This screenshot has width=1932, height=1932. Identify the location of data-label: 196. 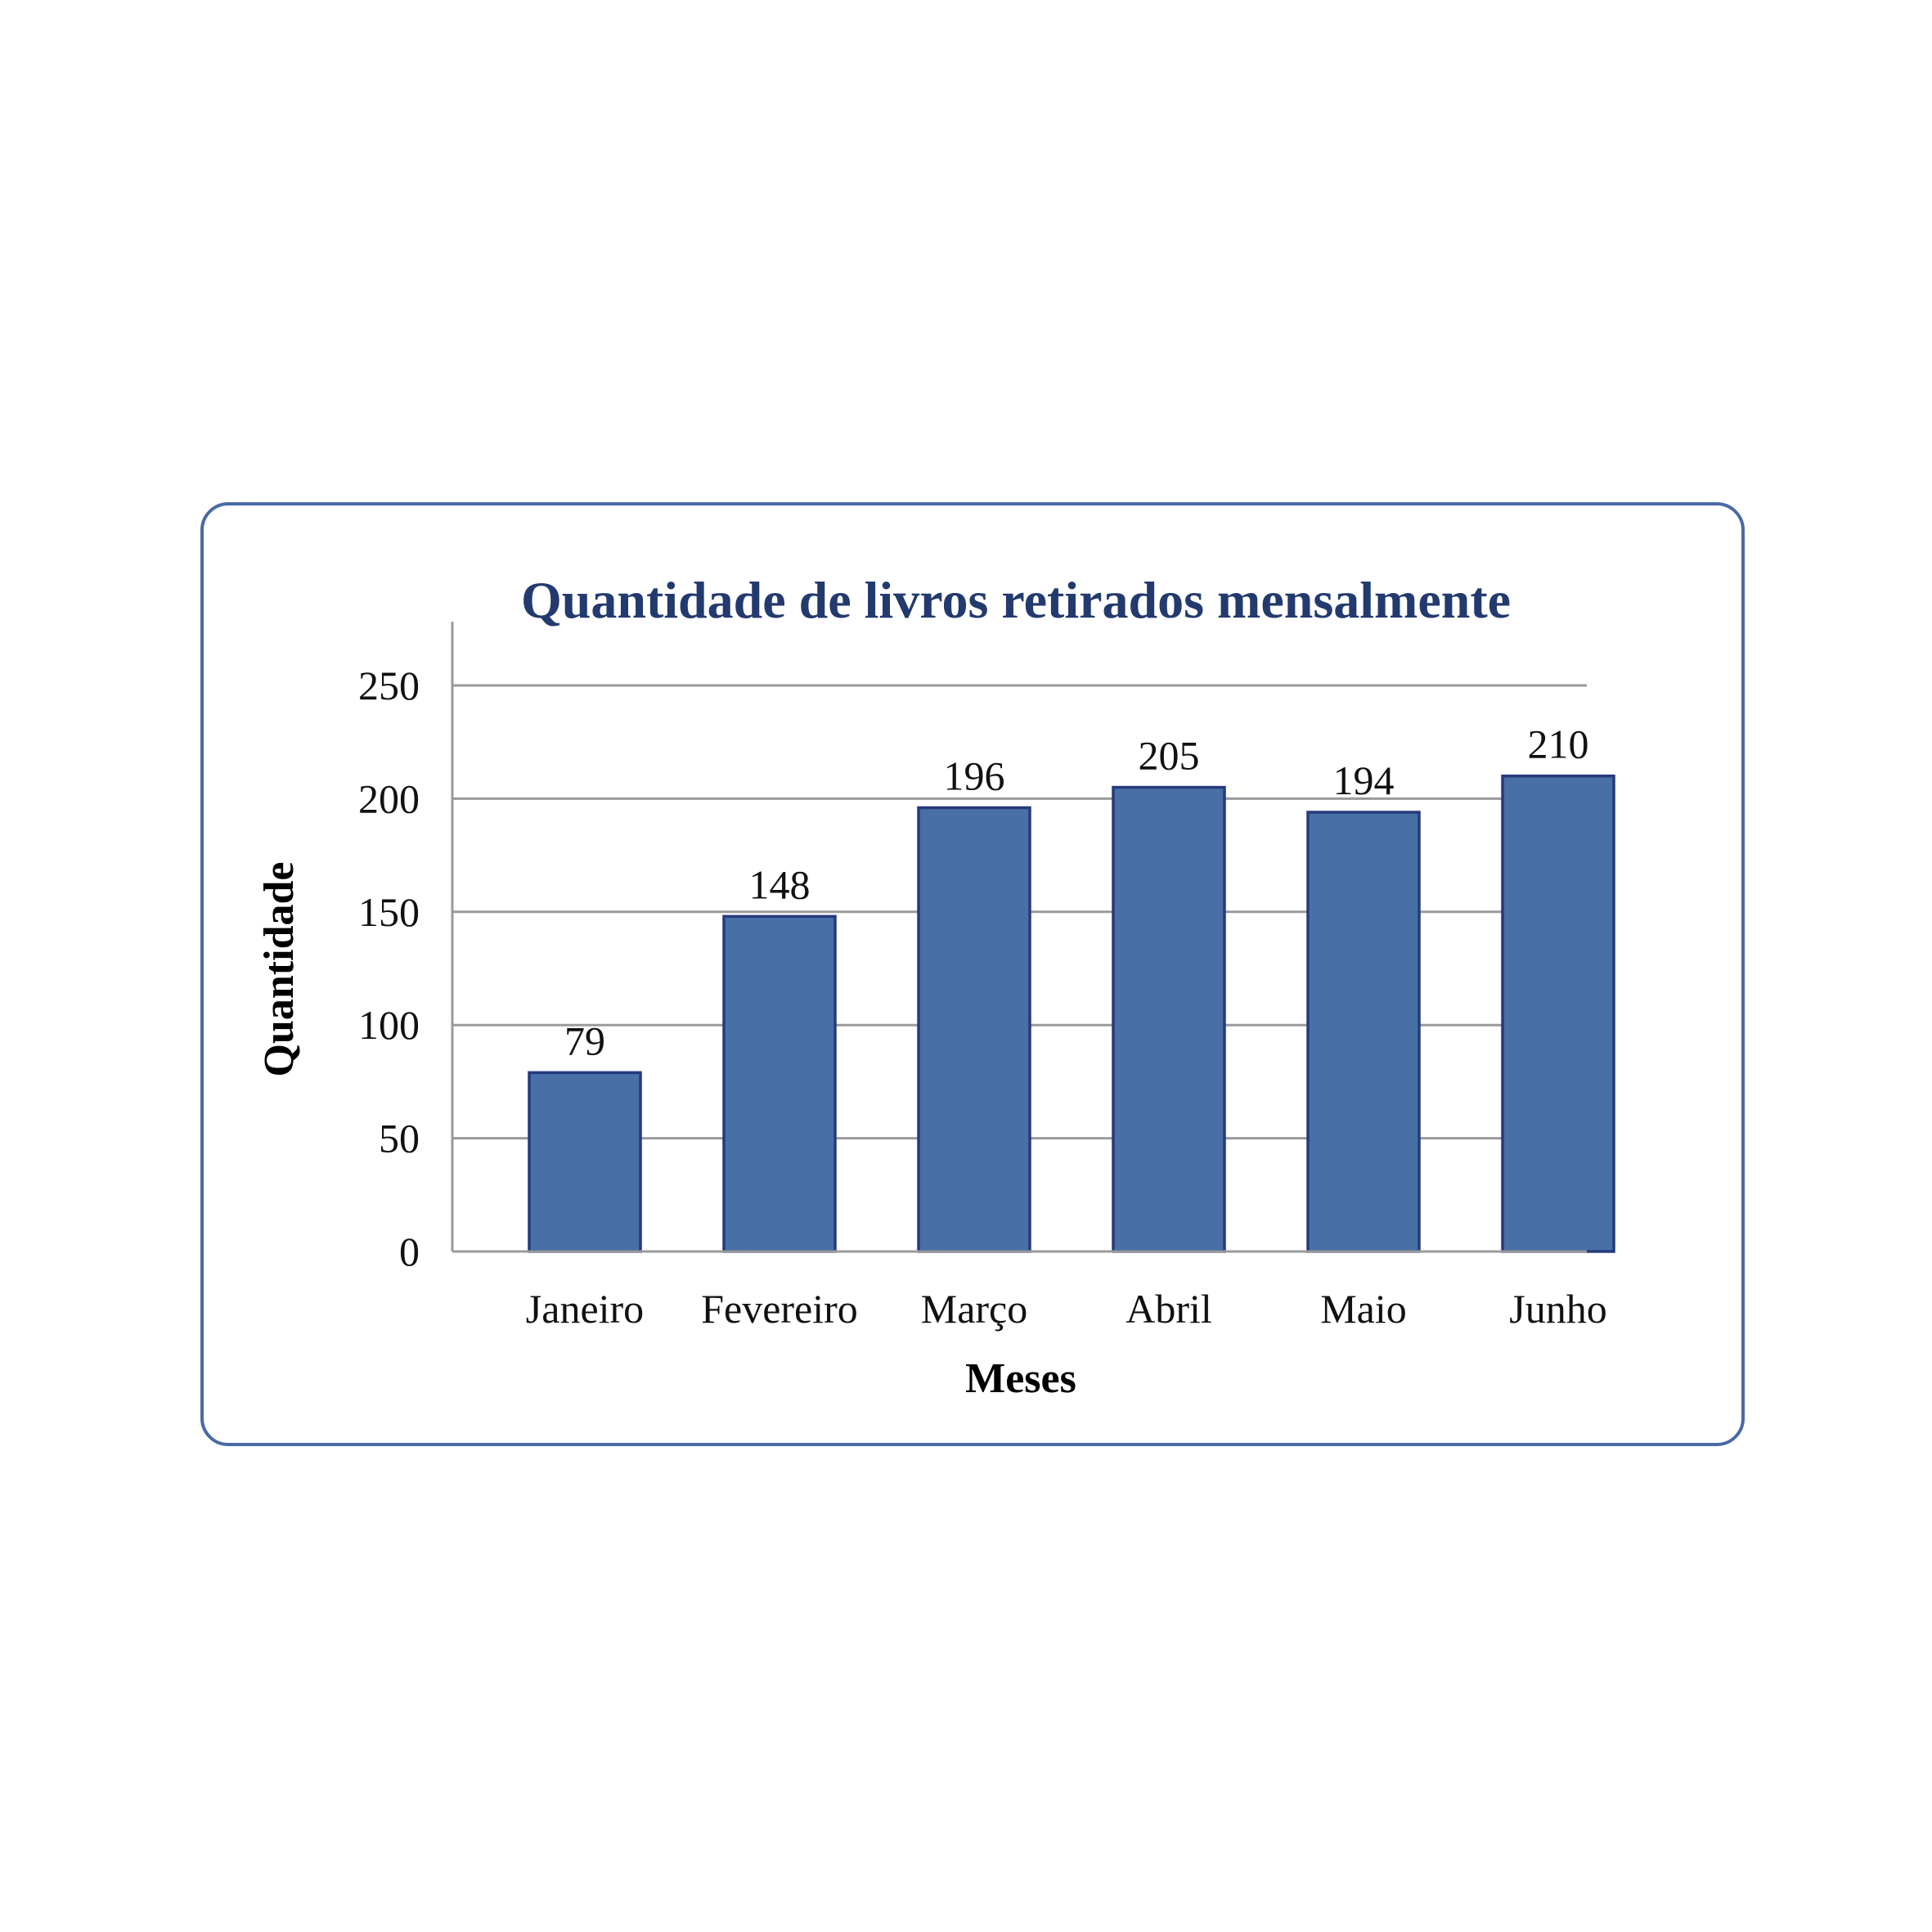
(974, 776).